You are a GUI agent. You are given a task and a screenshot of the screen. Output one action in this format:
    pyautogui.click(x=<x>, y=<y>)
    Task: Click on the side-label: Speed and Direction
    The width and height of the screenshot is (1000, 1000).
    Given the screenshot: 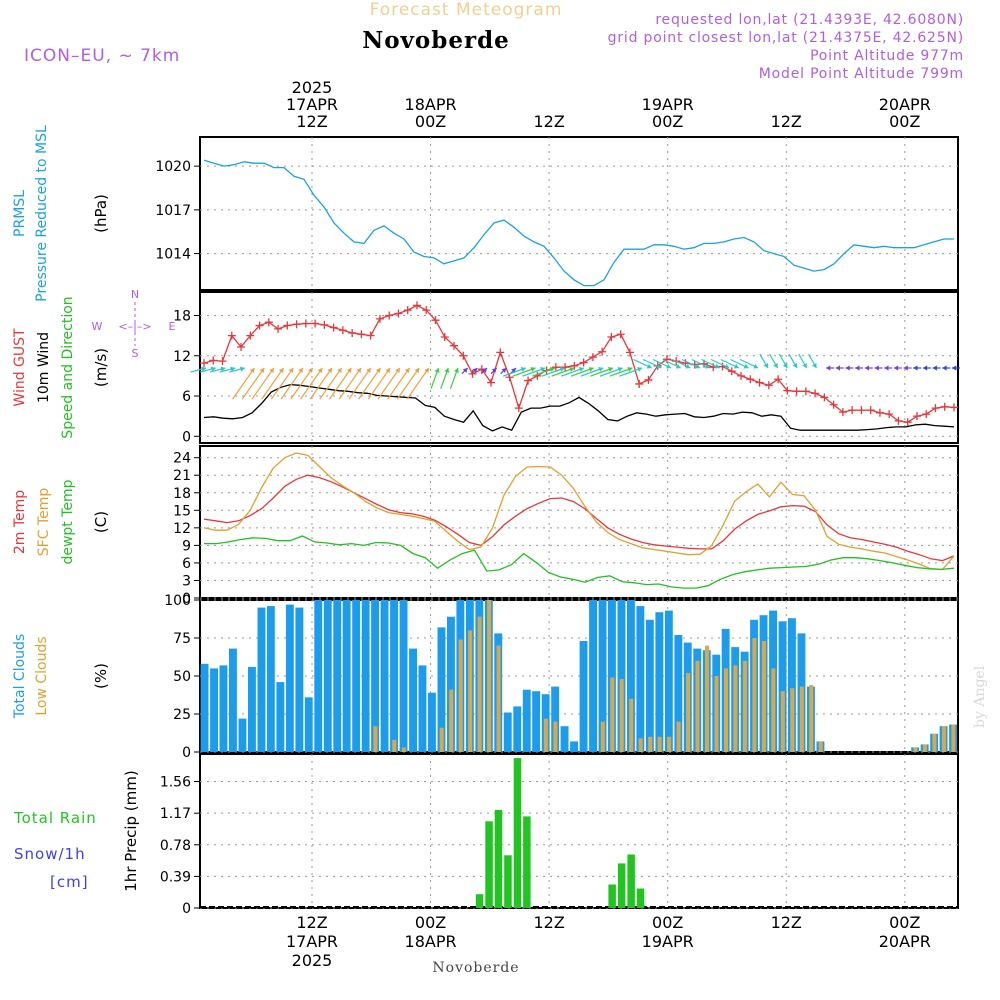 What is the action you would take?
    pyautogui.click(x=68, y=367)
    